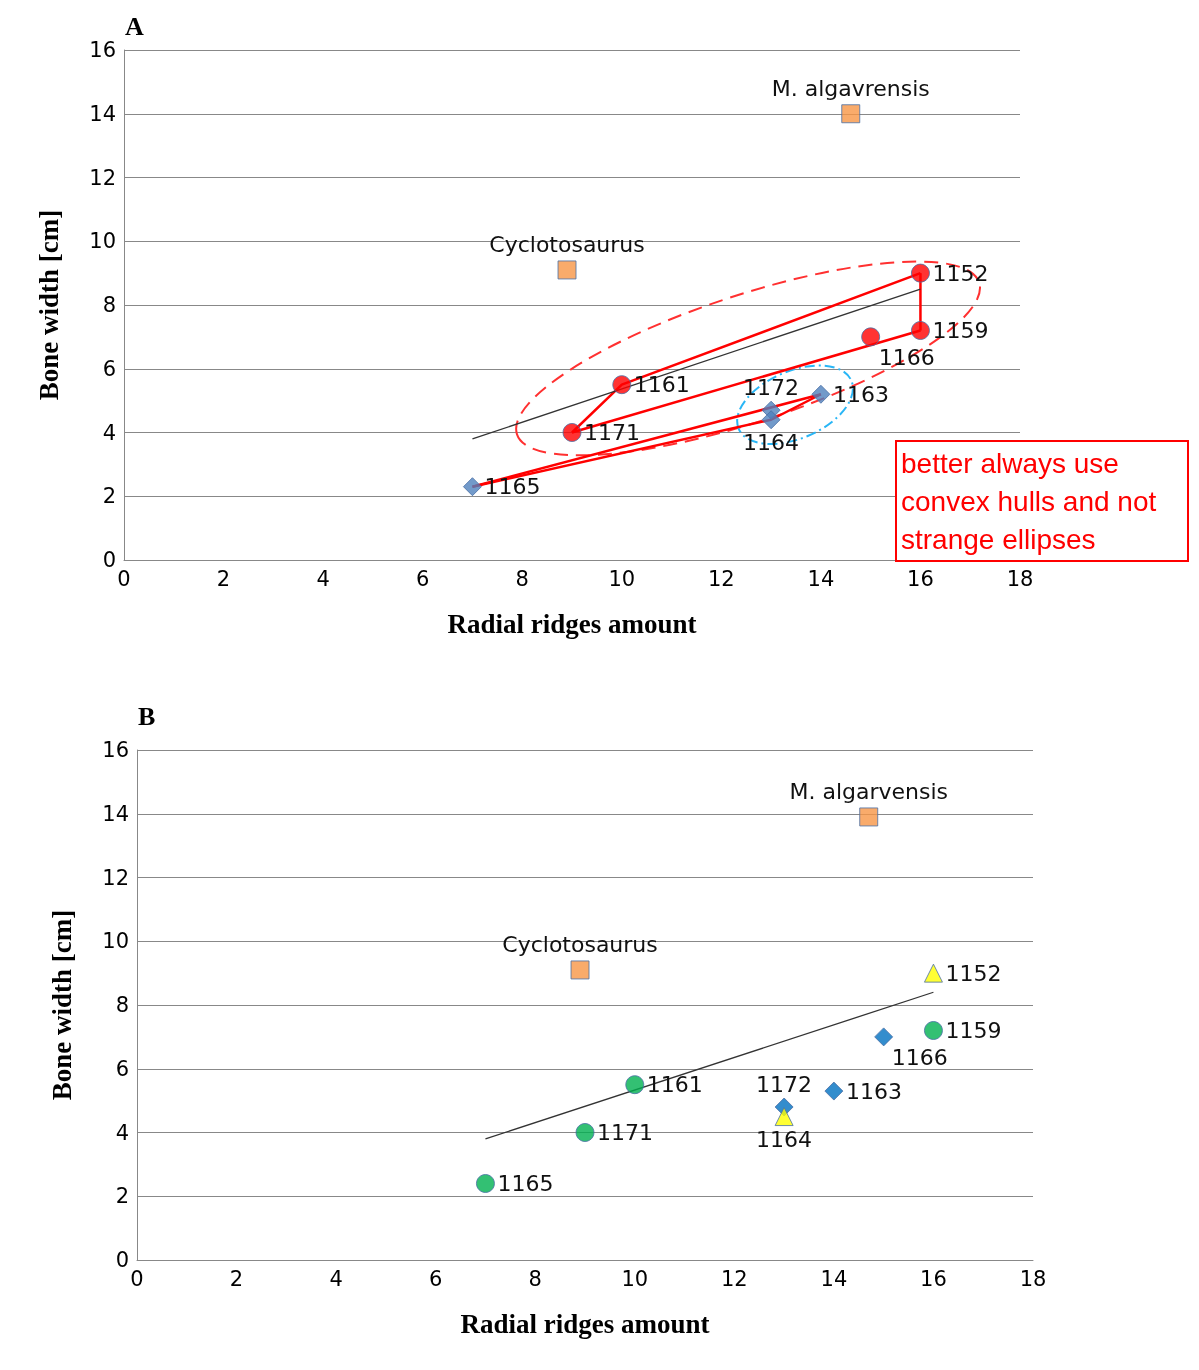 The width and height of the screenshot is (1199, 1370). What do you see at coordinates (147, 716) in the screenshot?
I see `chart-title: B` at bounding box center [147, 716].